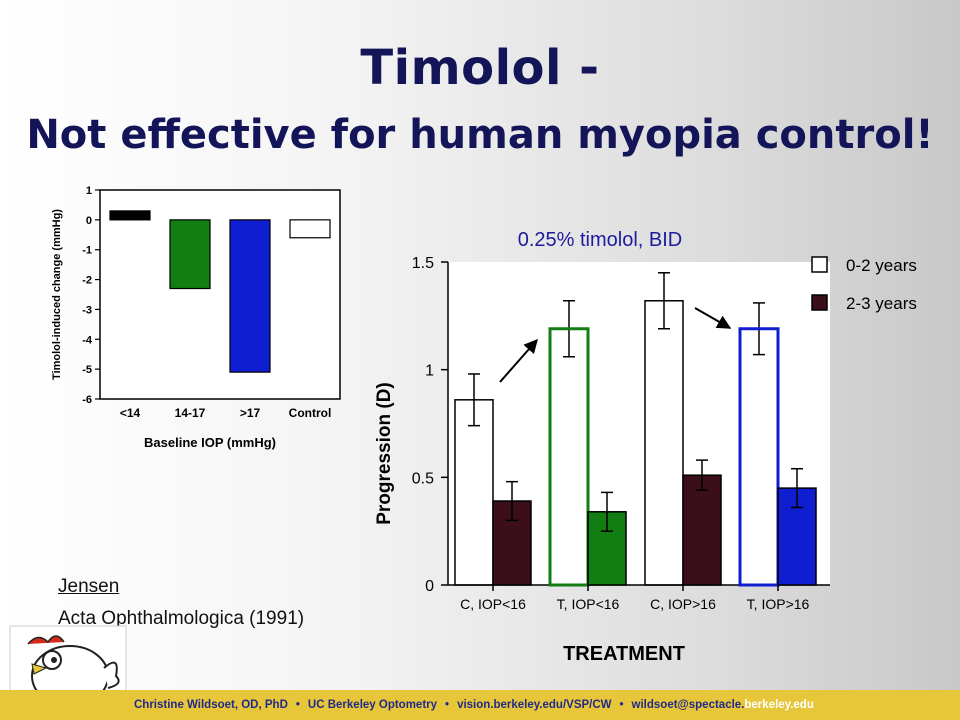 The width and height of the screenshot is (960, 720). What do you see at coordinates (130, 413) in the screenshot?
I see `x-tick-label: <14` at bounding box center [130, 413].